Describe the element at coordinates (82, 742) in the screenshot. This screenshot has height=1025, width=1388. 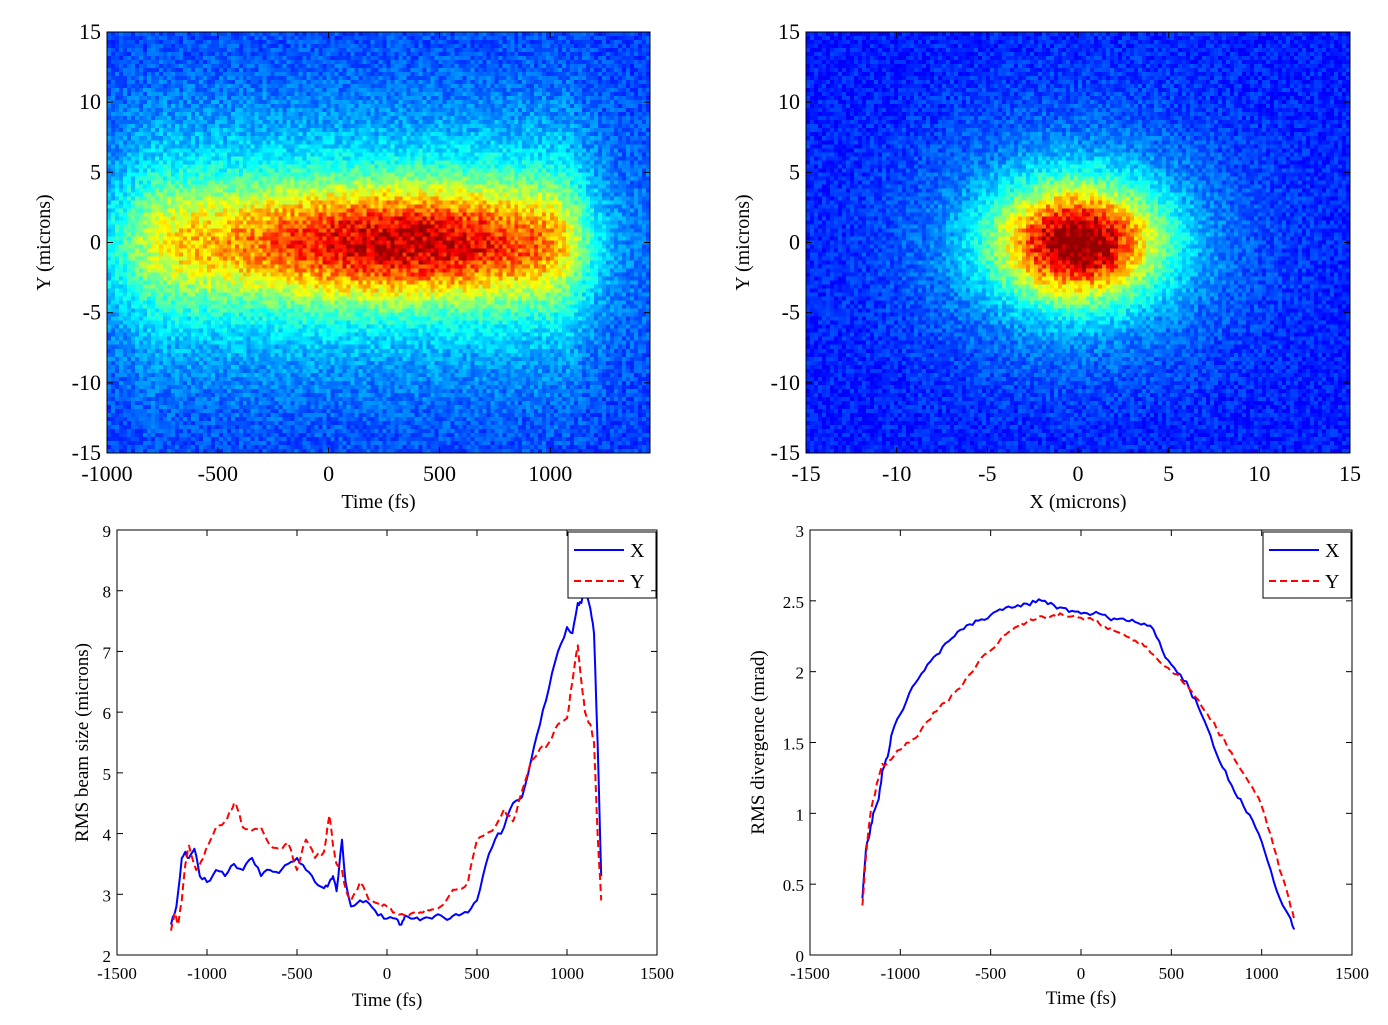
I see `y-axis-label: RMS beam size (microns)` at that location.